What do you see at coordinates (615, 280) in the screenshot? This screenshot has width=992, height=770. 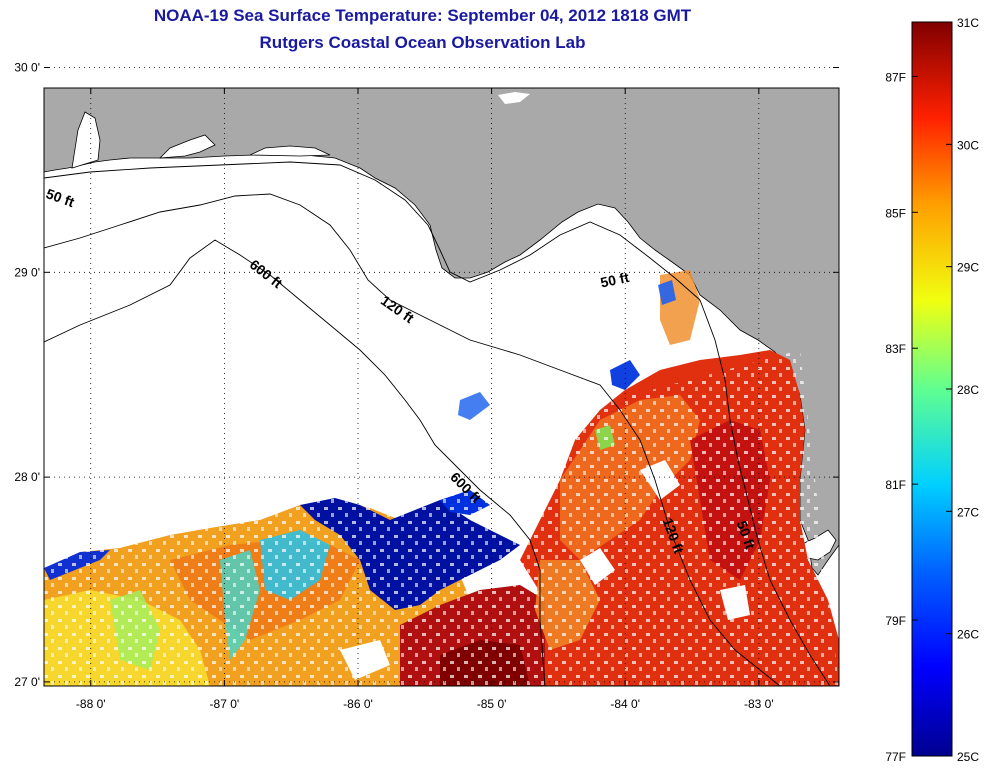 I see `contour-label-50ft-north: 50 ft` at bounding box center [615, 280].